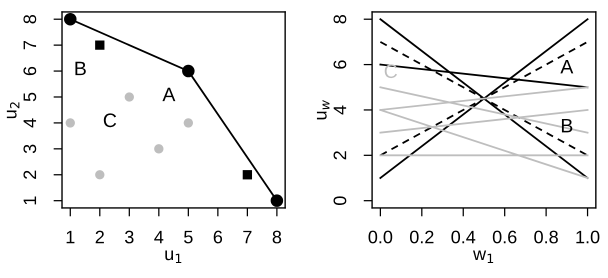 The height and width of the screenshot is (278, 608). Describe the element at coordinates (30, 97) in the screenshot. I see `y-tick-label: 5` at that location.